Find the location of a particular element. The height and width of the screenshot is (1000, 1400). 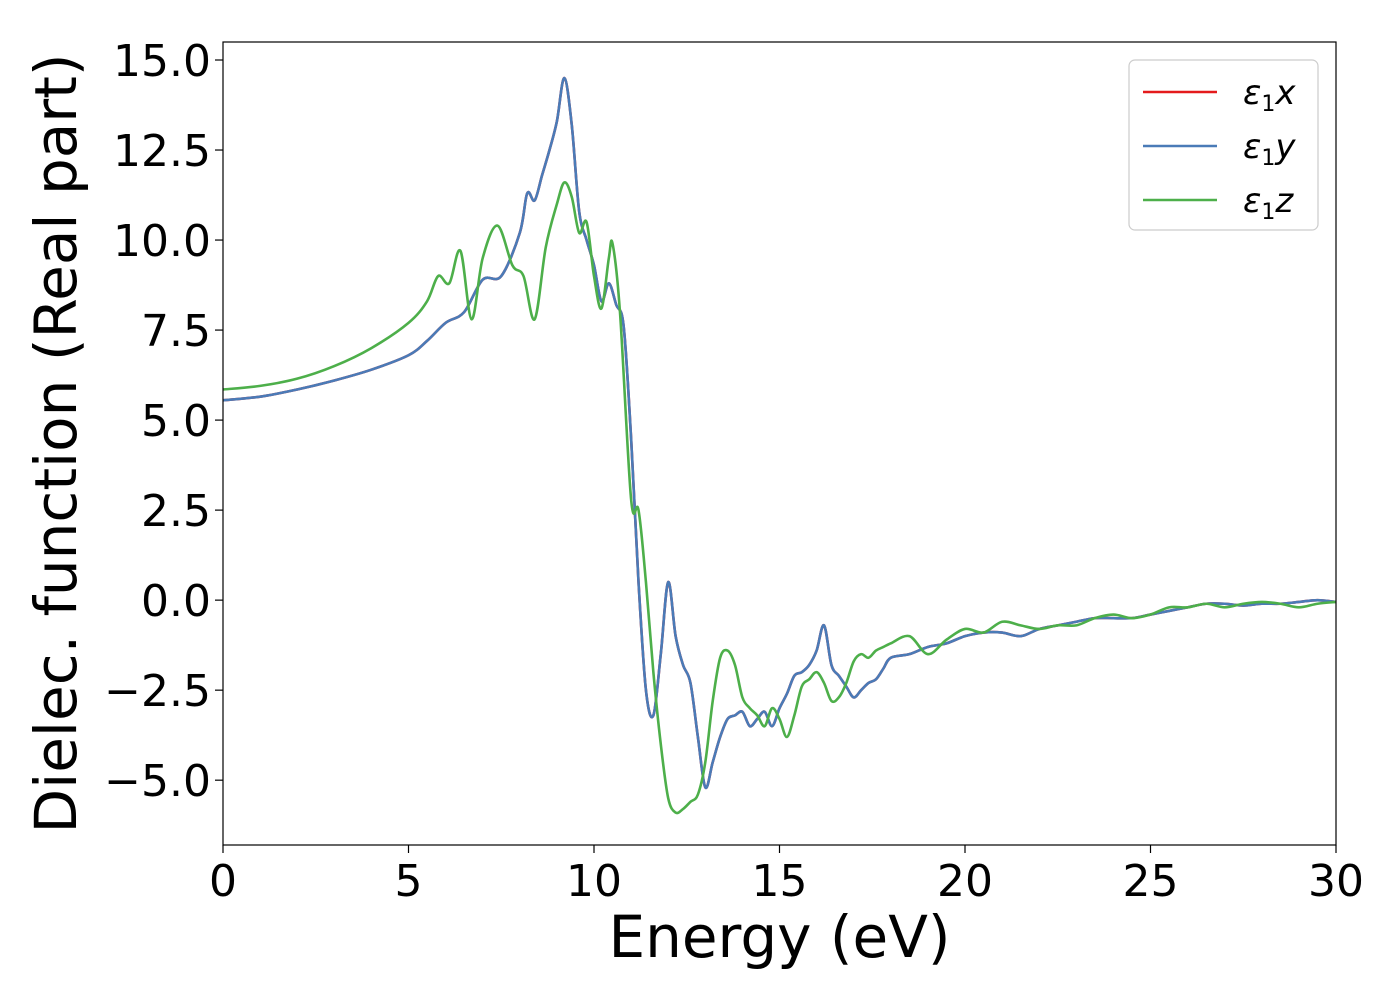

y-tick-label: 0.0 is located at coordinates (176, 601).